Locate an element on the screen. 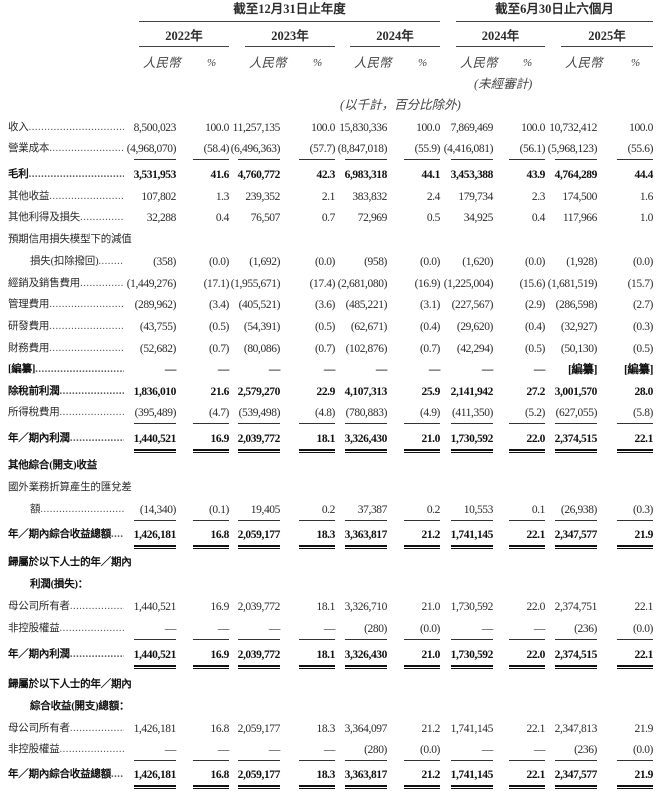 The height and width of the screenshot is (798, 660). percent-cell: (0.7) is located at coordinates (429, 349).